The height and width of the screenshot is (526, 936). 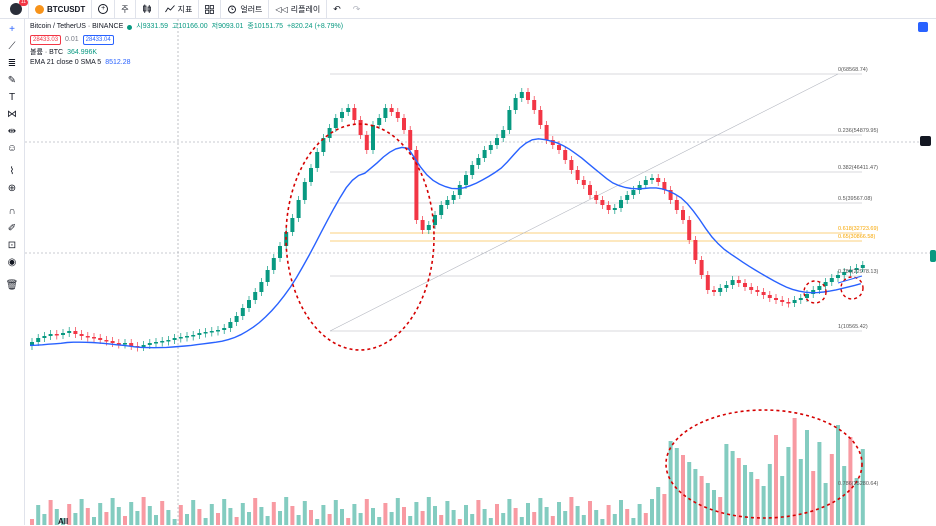 What do you see at coordinates (281, 9) in the screenshot?
I see `replay-icon: ◁◁` at bounding box center [281, 9].